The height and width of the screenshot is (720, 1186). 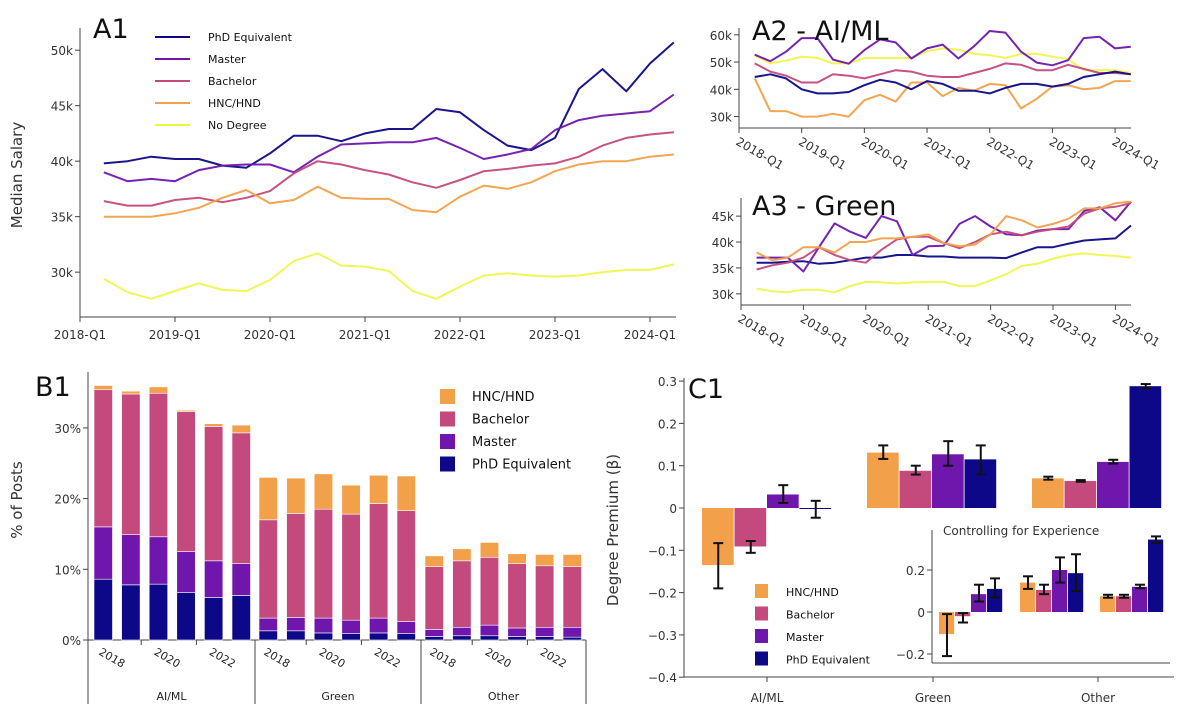 What do you see at coordinates (388, 185) in the screenshot?
I see `series-line-hnc-hnd` at bounding box center [388, 185].